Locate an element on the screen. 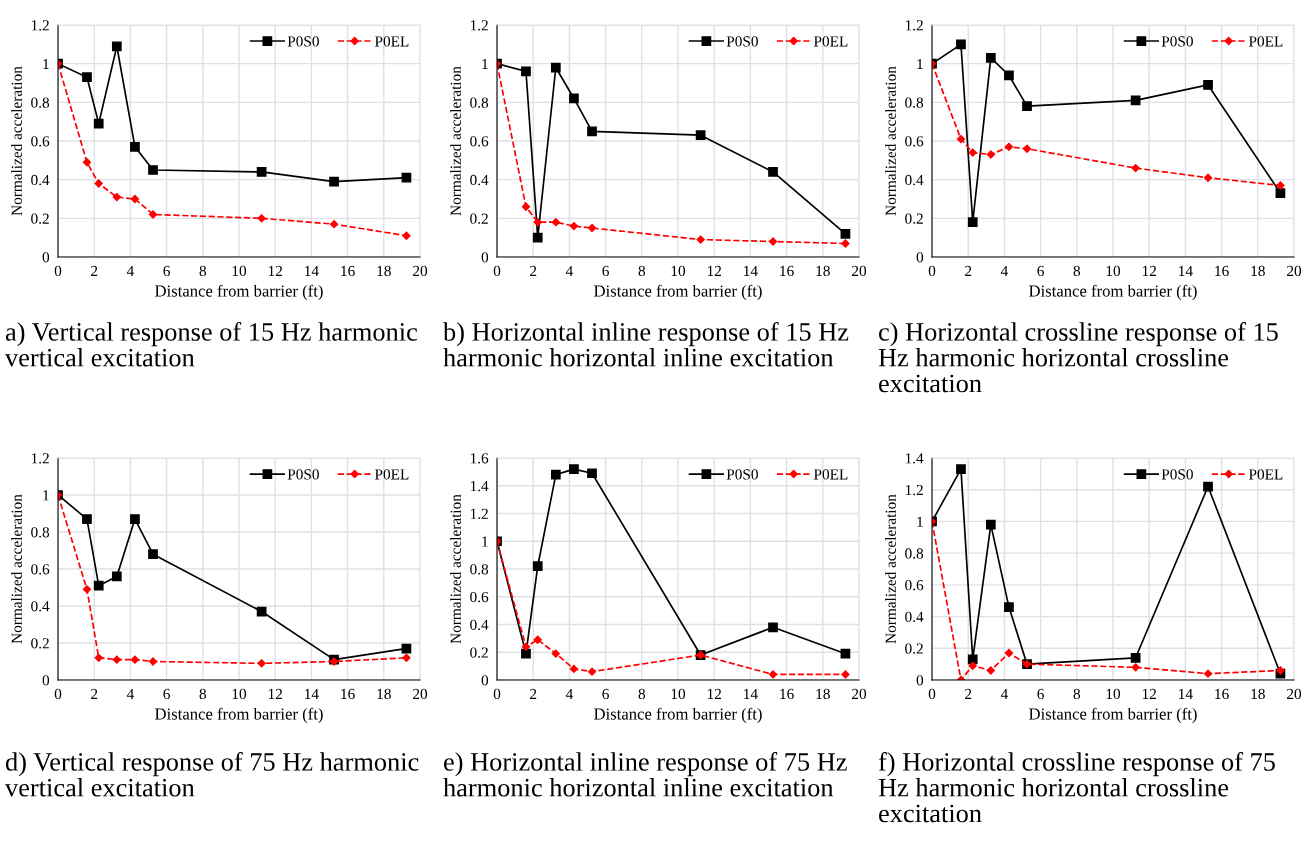 Image resolution: width=1301 pixels, height=849 pixels. text: f) Horizontal crossline response of 75 Hz harmonic horizontal crossline excitation is located at coordinates (1076, 787).